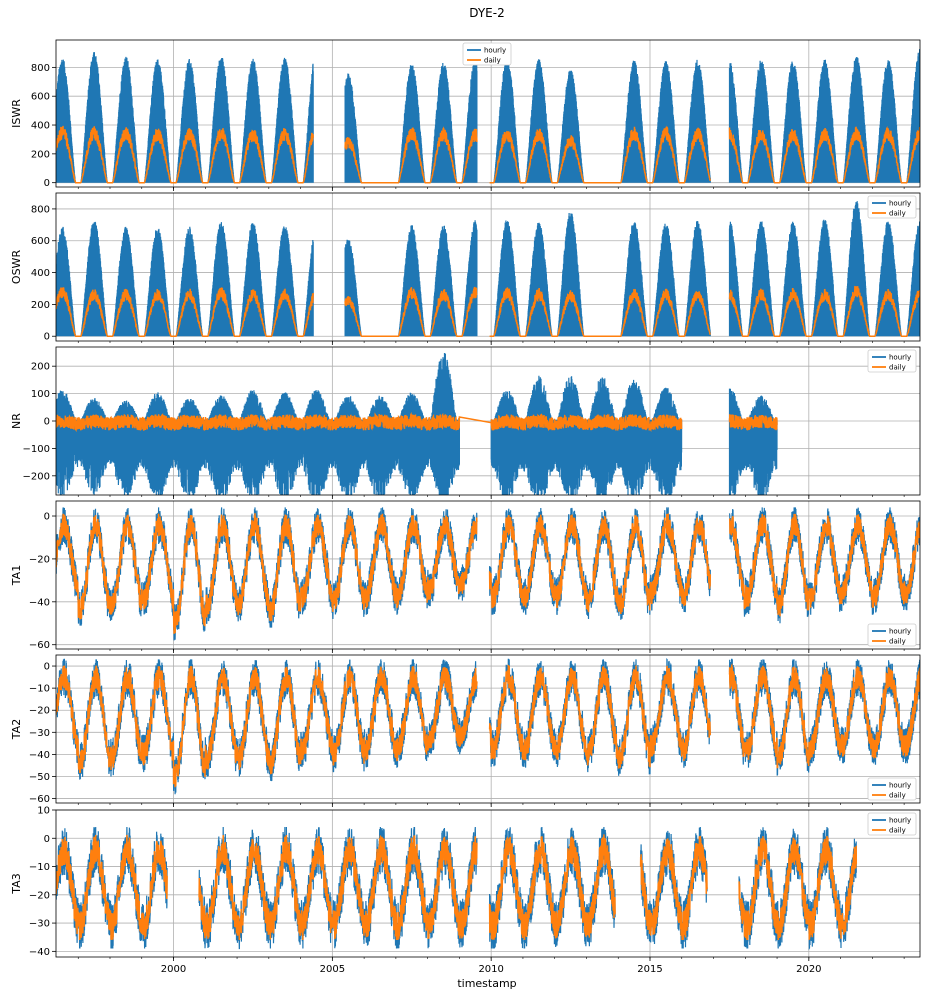 This screenshot has height=995, width=926. Describe the element at coordinates (40, 394) in the screenshot. I see `y-tick-label: 100` at that location.